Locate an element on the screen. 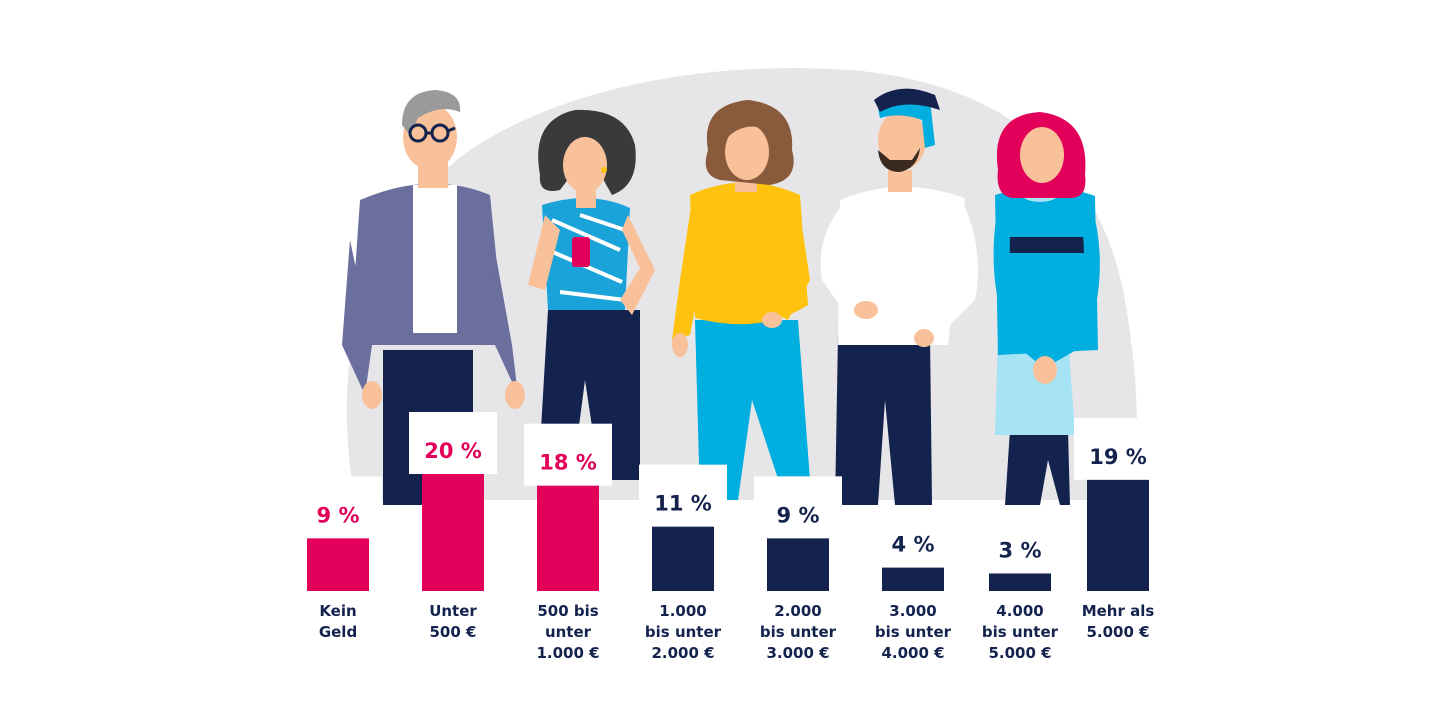 The image size is (1450, 725). value-label-7: 19 % is located at coordinates (1118, 457).